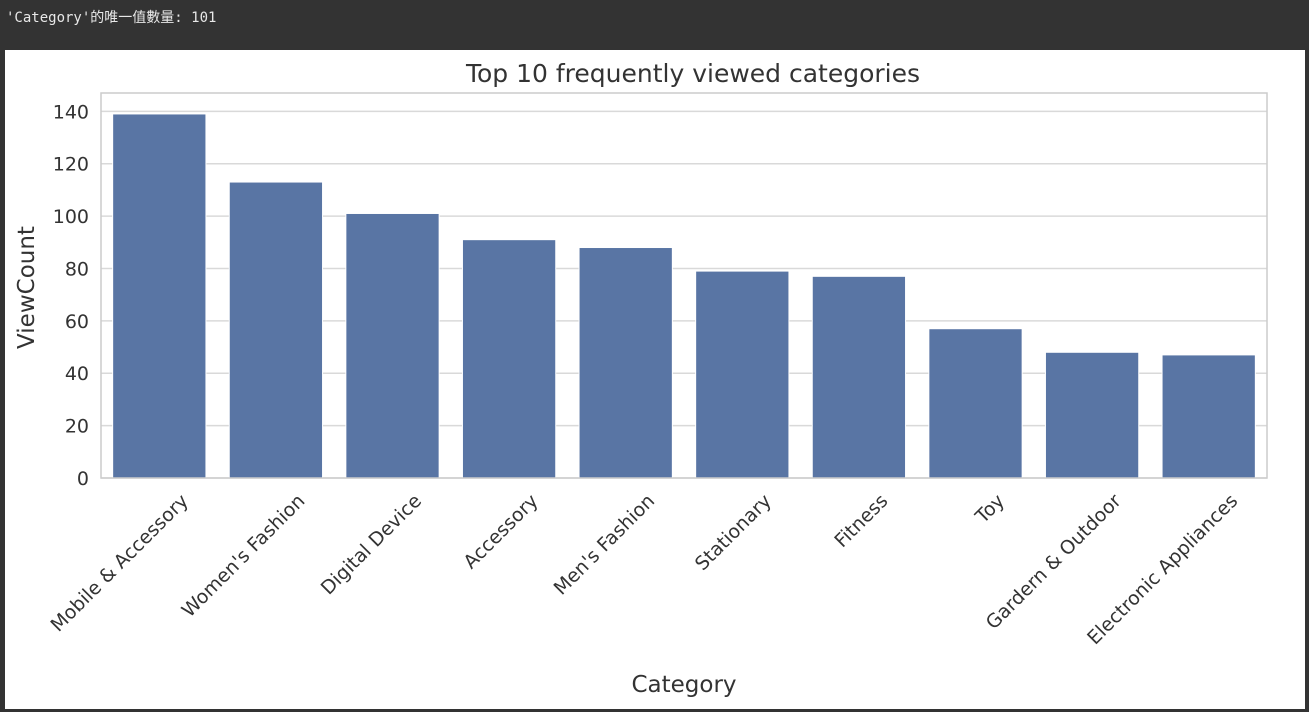 Image resolution: width=1309 pixels, height=712 pixels. I want to click on y-tick-label: 140, so click(71, 112).